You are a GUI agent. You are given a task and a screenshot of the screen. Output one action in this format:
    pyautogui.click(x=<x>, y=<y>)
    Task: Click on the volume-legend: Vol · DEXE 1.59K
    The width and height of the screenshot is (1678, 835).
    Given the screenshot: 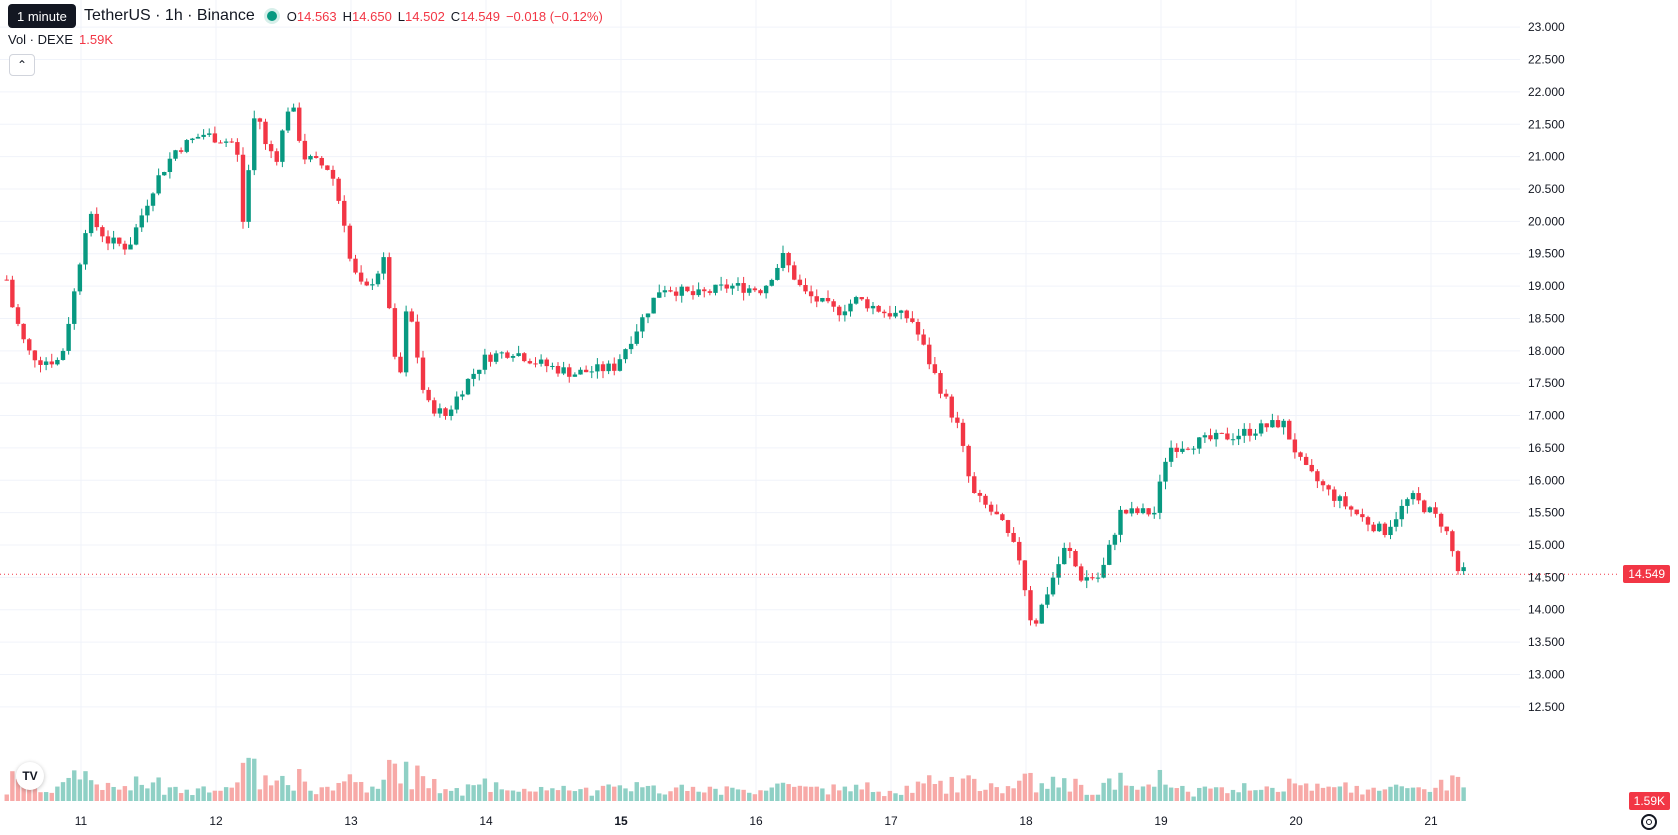 What is the action you would take?
    pyautogui.click(x=60, y=39)
    